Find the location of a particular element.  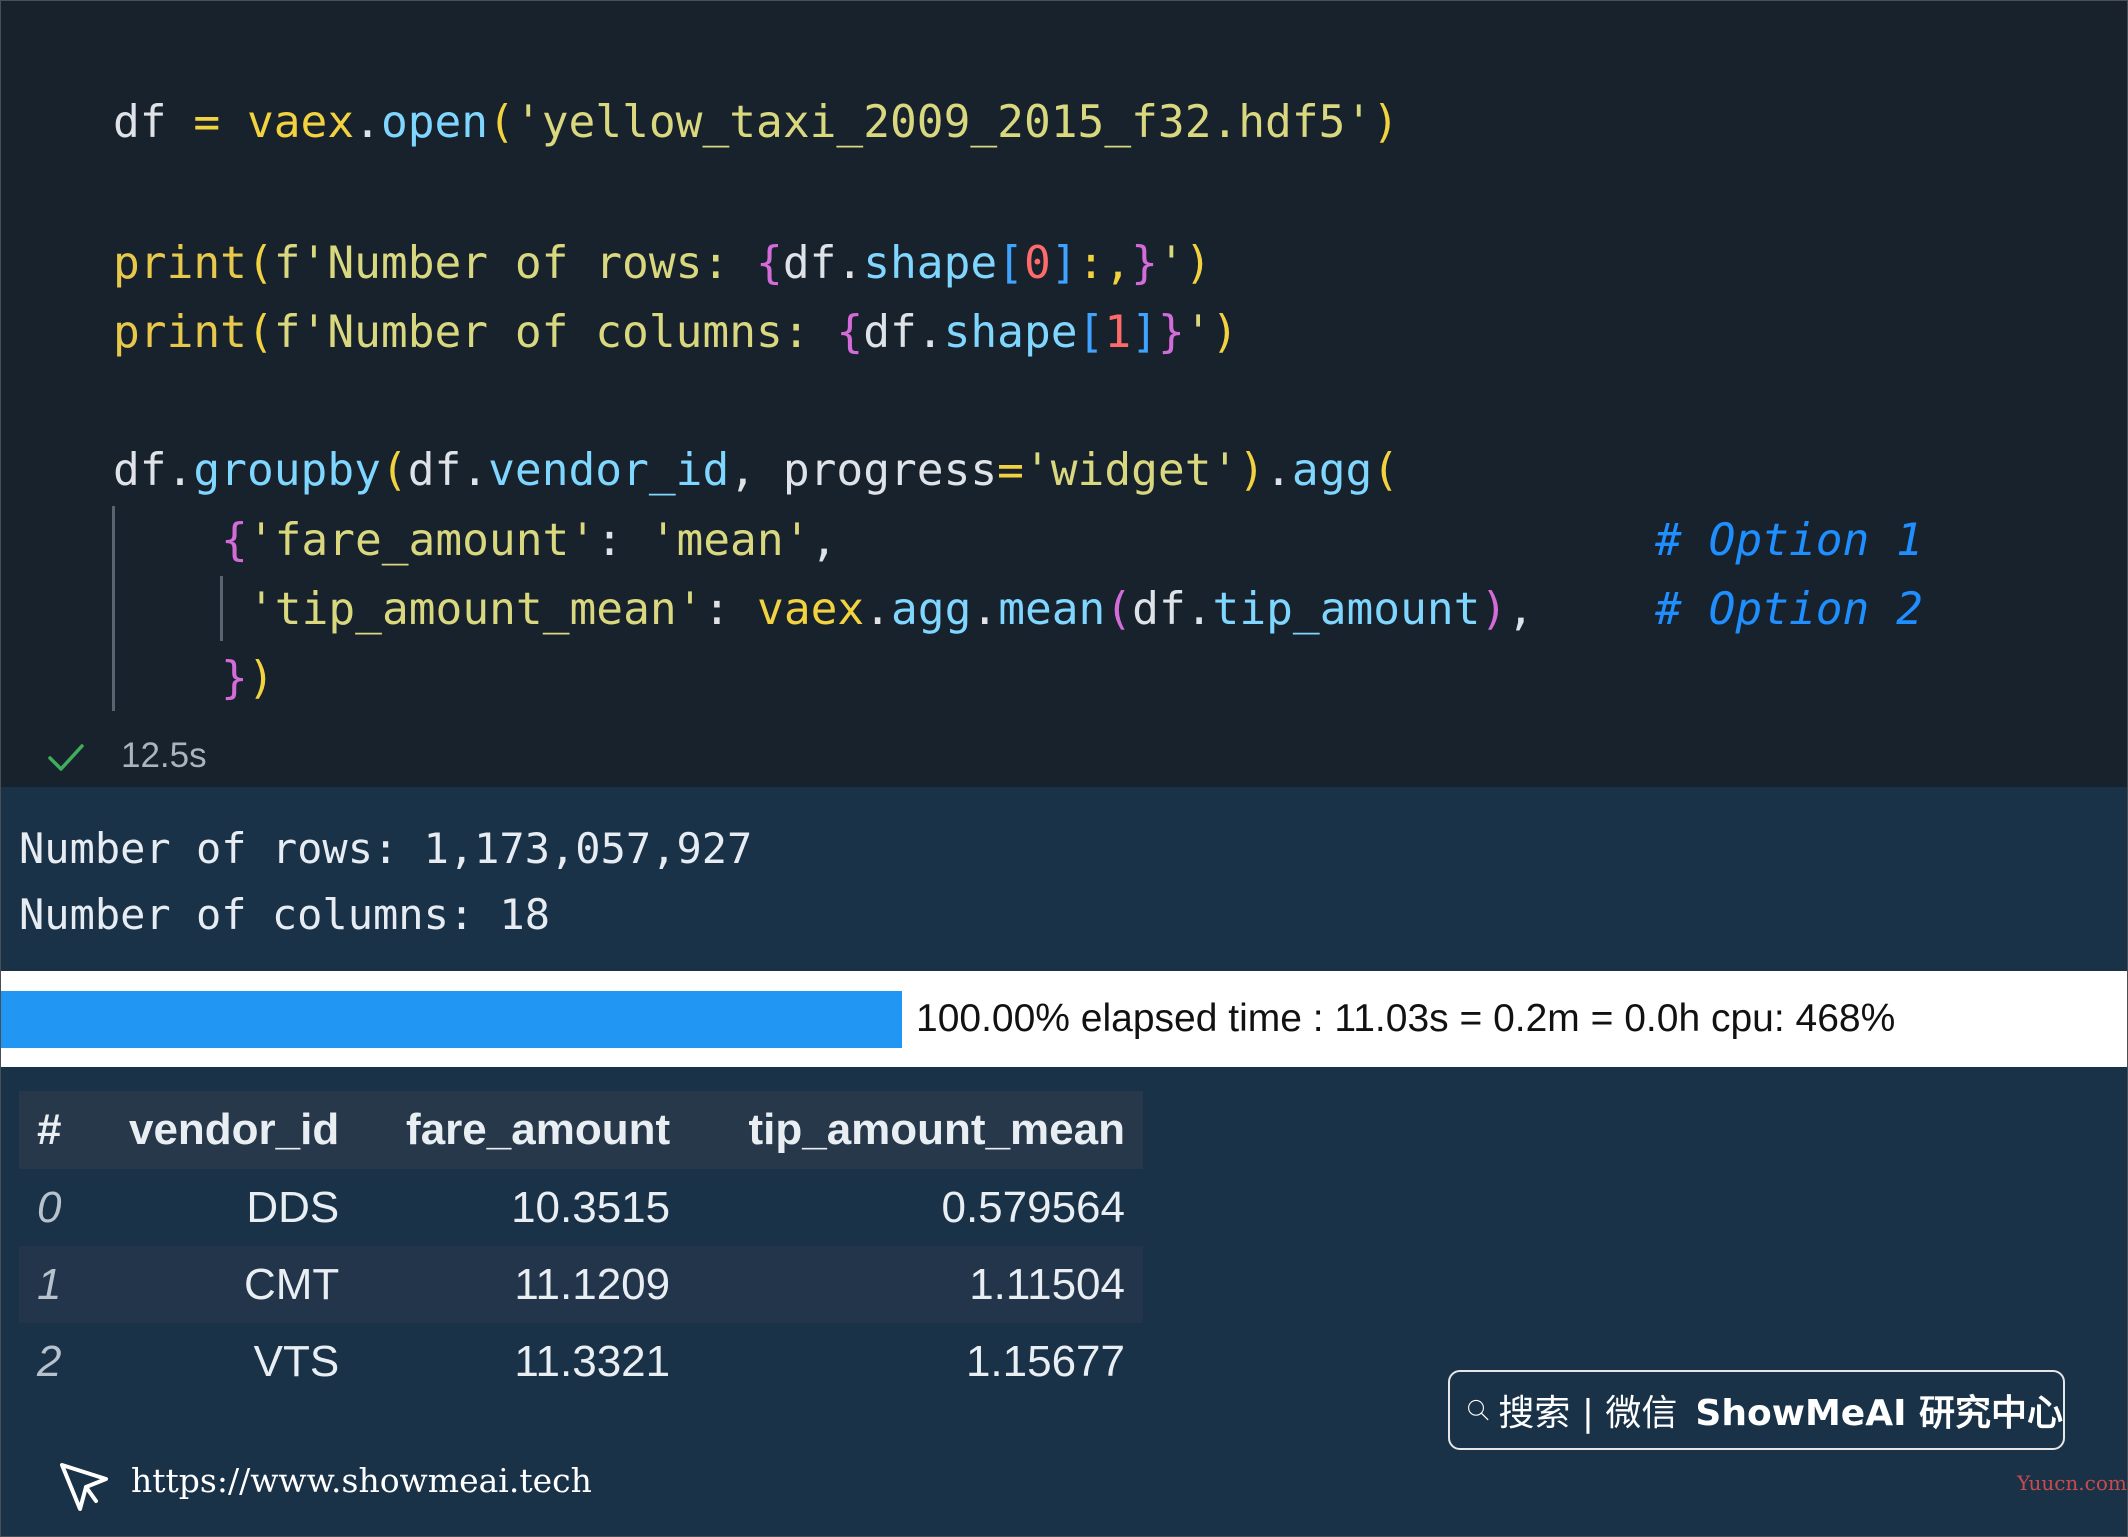

search-icon is located at coordinates (1478, 1410).